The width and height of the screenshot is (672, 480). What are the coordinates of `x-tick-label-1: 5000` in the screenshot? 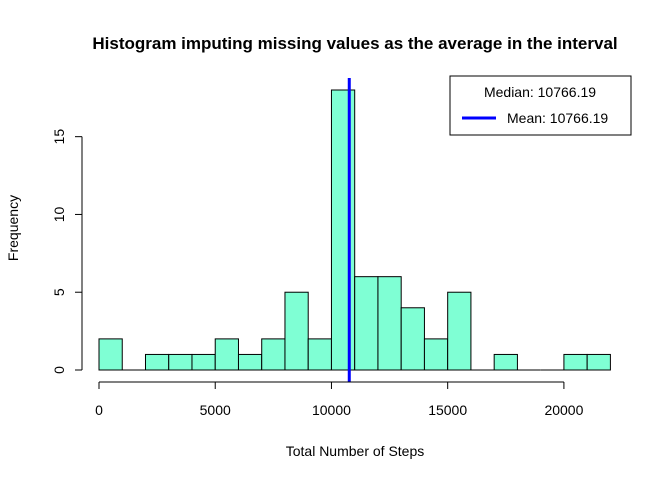 It's located at (215, 410).